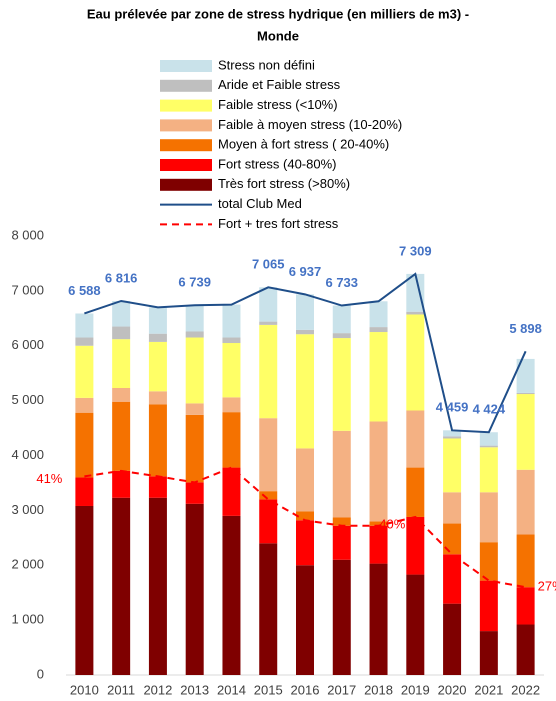  I want to click on legend-label: total Club Med, so click(260, 203).